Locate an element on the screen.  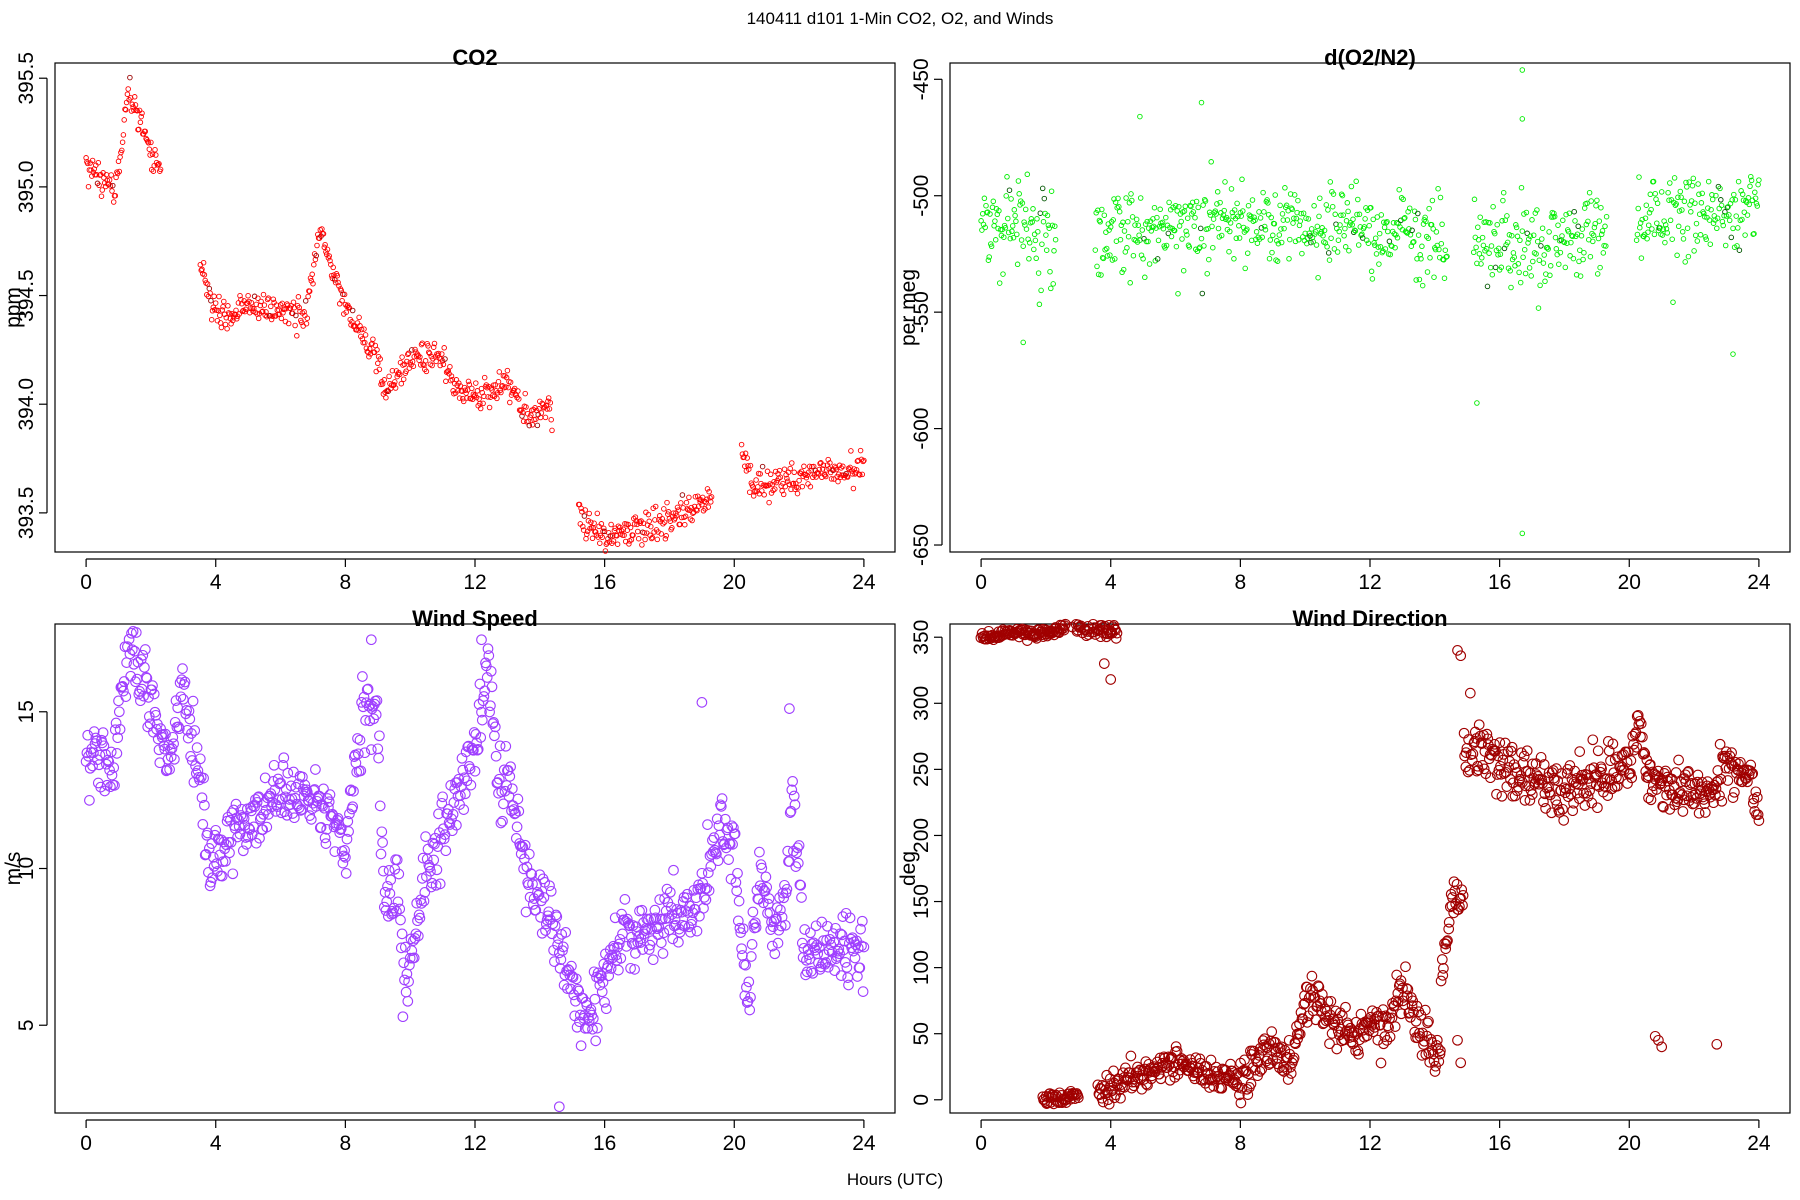
y-tick-label: 10 is located at coordinates (26, 868).